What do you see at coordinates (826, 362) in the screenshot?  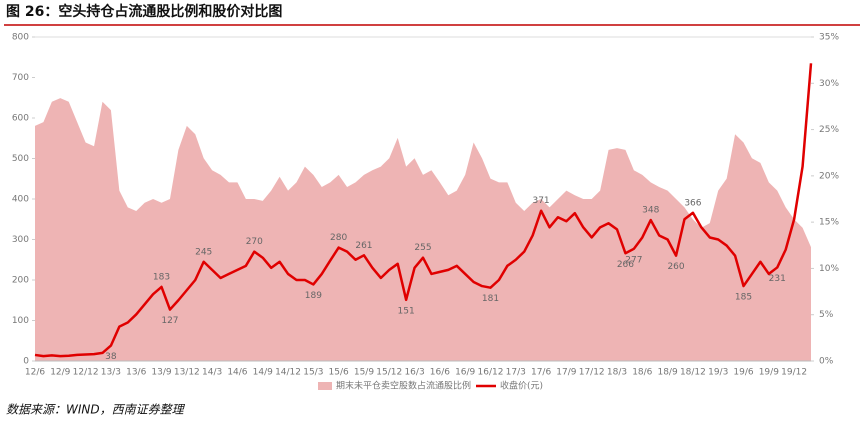 I see `y2-tick-label: 0%` at bounding box center [826, 362].